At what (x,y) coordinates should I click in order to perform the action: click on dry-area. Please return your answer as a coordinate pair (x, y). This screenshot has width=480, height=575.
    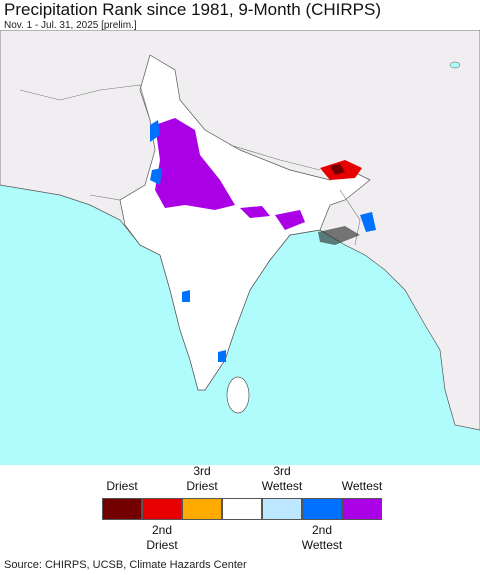
    Looking at the image, I should click on (337, 169).